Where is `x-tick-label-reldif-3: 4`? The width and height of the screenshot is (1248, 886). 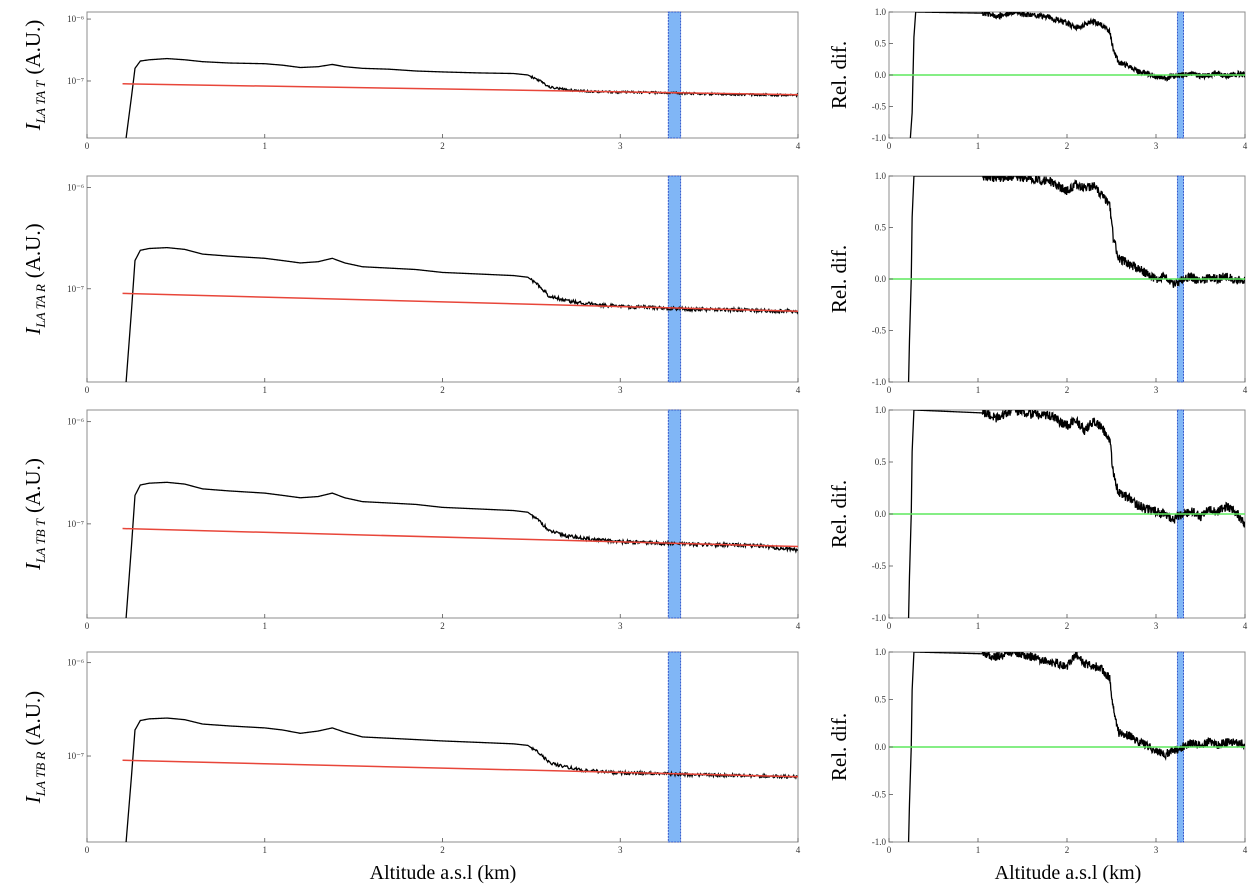
x-tick-label-reldif-3: 4 is located at coordinates (1245, 626).